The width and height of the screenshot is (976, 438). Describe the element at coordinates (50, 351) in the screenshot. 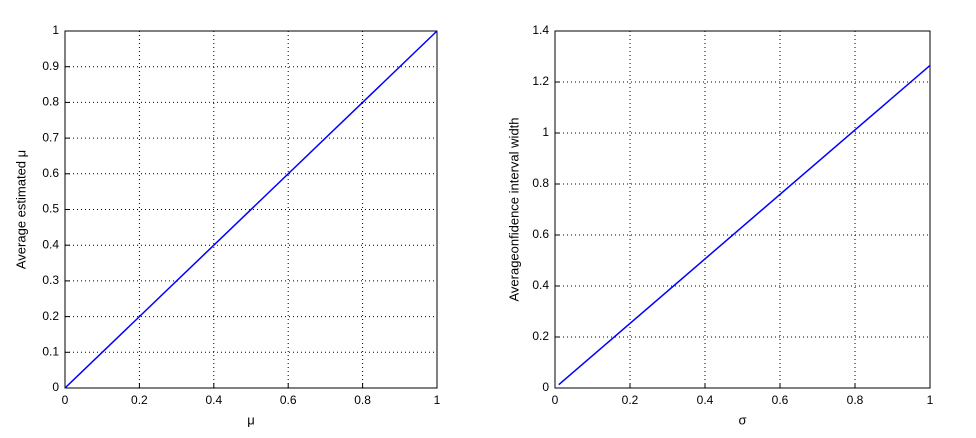

I see `y-tick-label: 0.1` at that location.